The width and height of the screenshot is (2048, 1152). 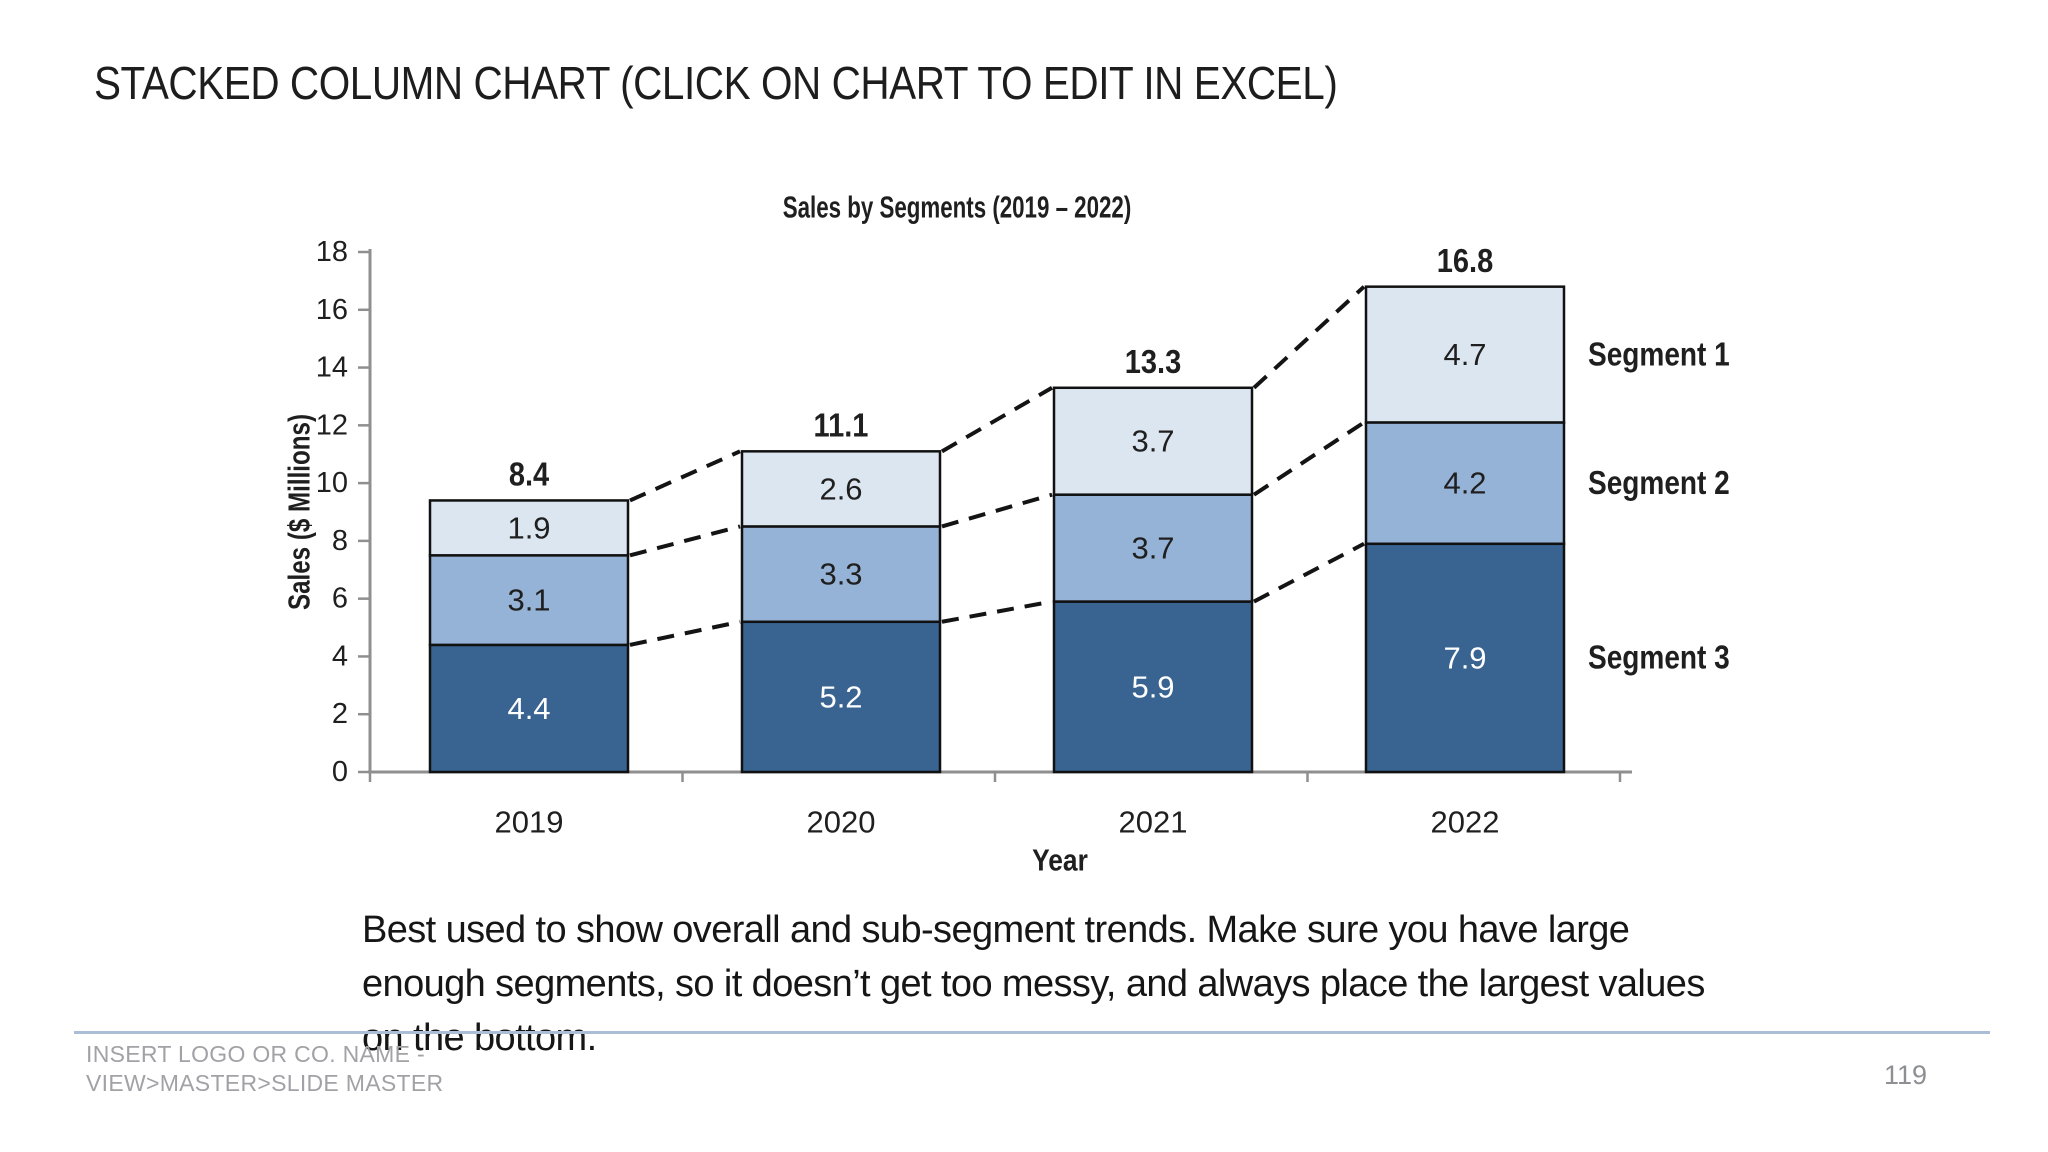 I want to click on chart-title: Sales by Segments (2019 – 2022), so click(x=957, y=207).